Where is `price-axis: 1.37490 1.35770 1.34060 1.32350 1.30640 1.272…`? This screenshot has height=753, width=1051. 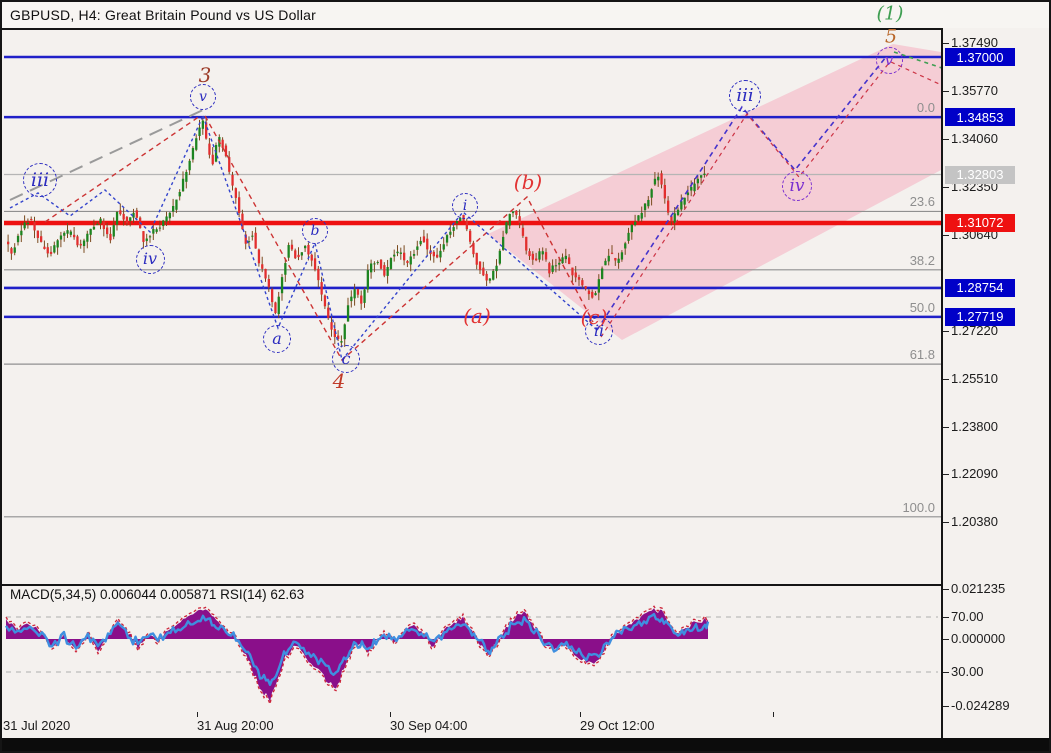
price-axis: 1.37490 1.35770 1.34060 1.32350 1.30640 1.272… is located at coordinates (995, 383).